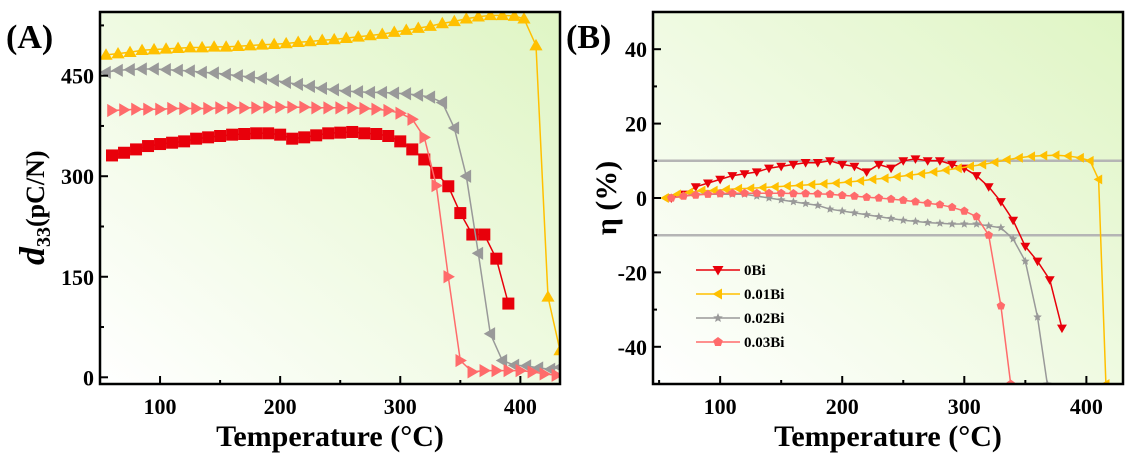  Describe the element at coordinates (755, 271) in the screenshot. I see `legend-label: 0Bi` at that location.